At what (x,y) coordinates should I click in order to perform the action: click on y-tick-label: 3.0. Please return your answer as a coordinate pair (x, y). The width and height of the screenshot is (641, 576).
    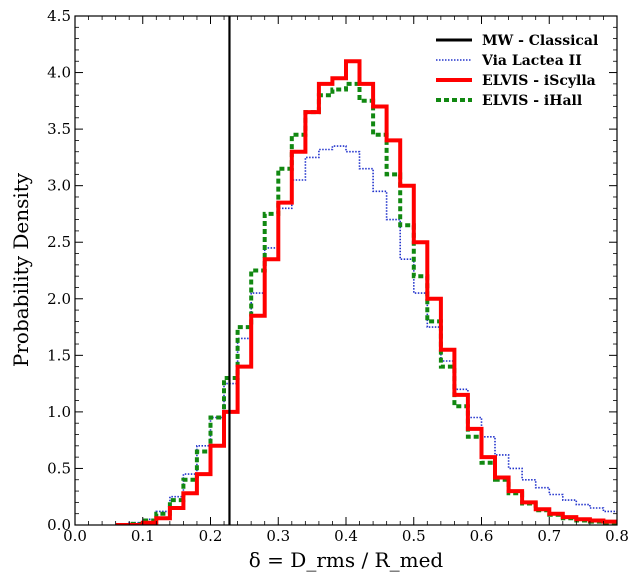
    Looking at the image, I should click on (59, 186).